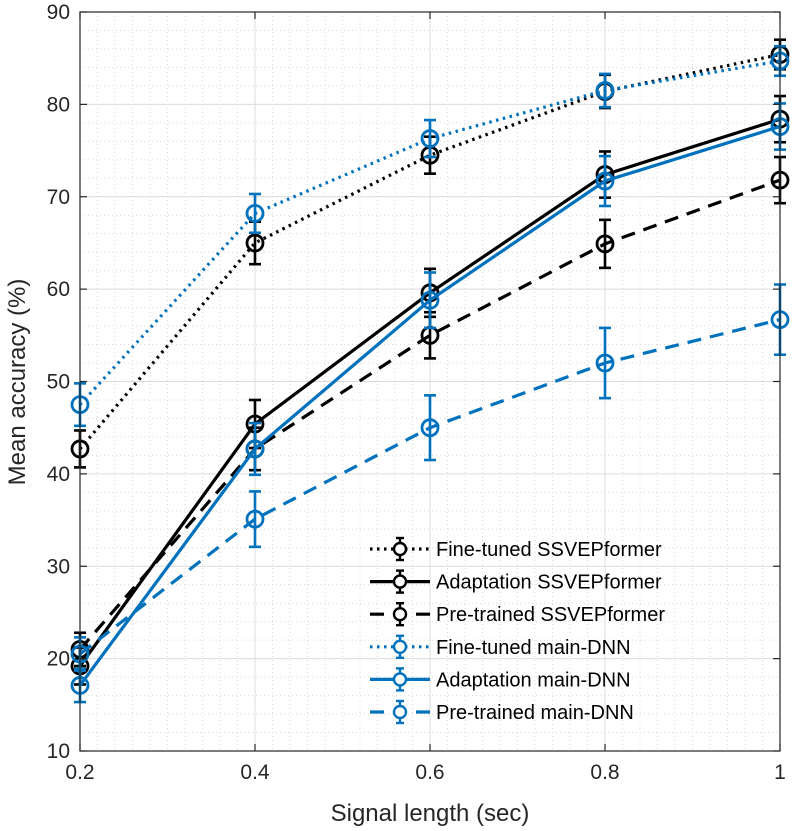 Image resolution: width=793 pixels, height=831 pixels. Describe the element at coordinates (533, 648) in the screenshot. I see `legend-label: Fine-tuned main-DNN` at that location.